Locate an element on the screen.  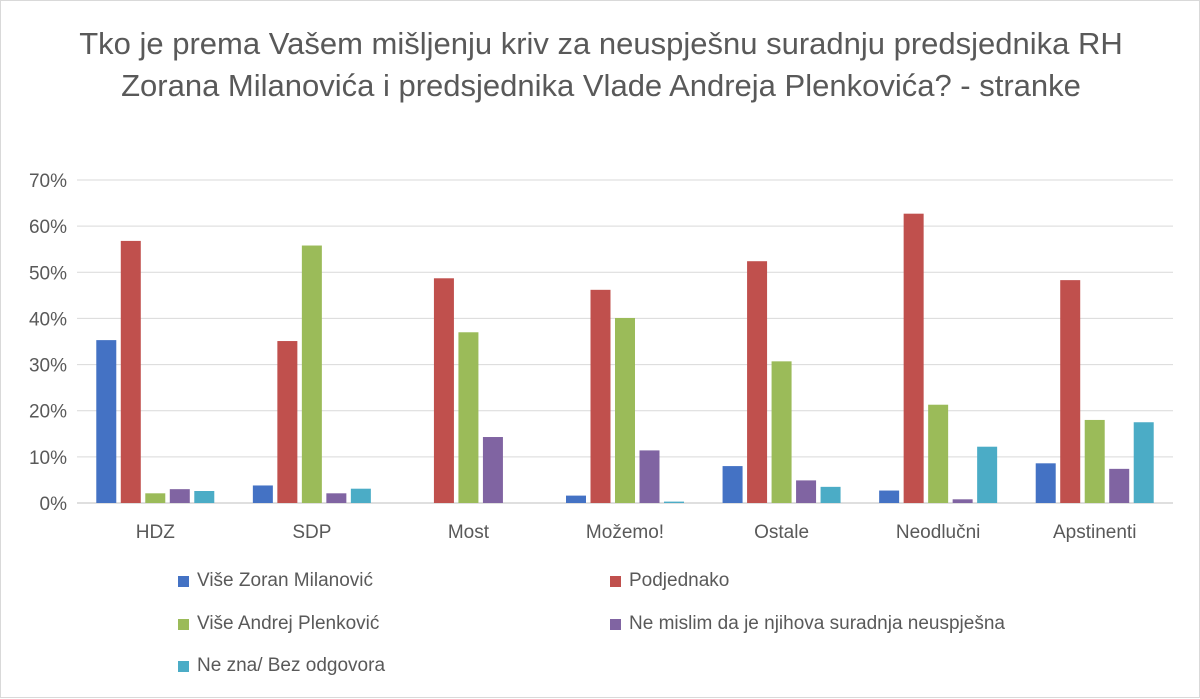
legend-item: Više Zoran Milanović is located at coordinates (275, 581).